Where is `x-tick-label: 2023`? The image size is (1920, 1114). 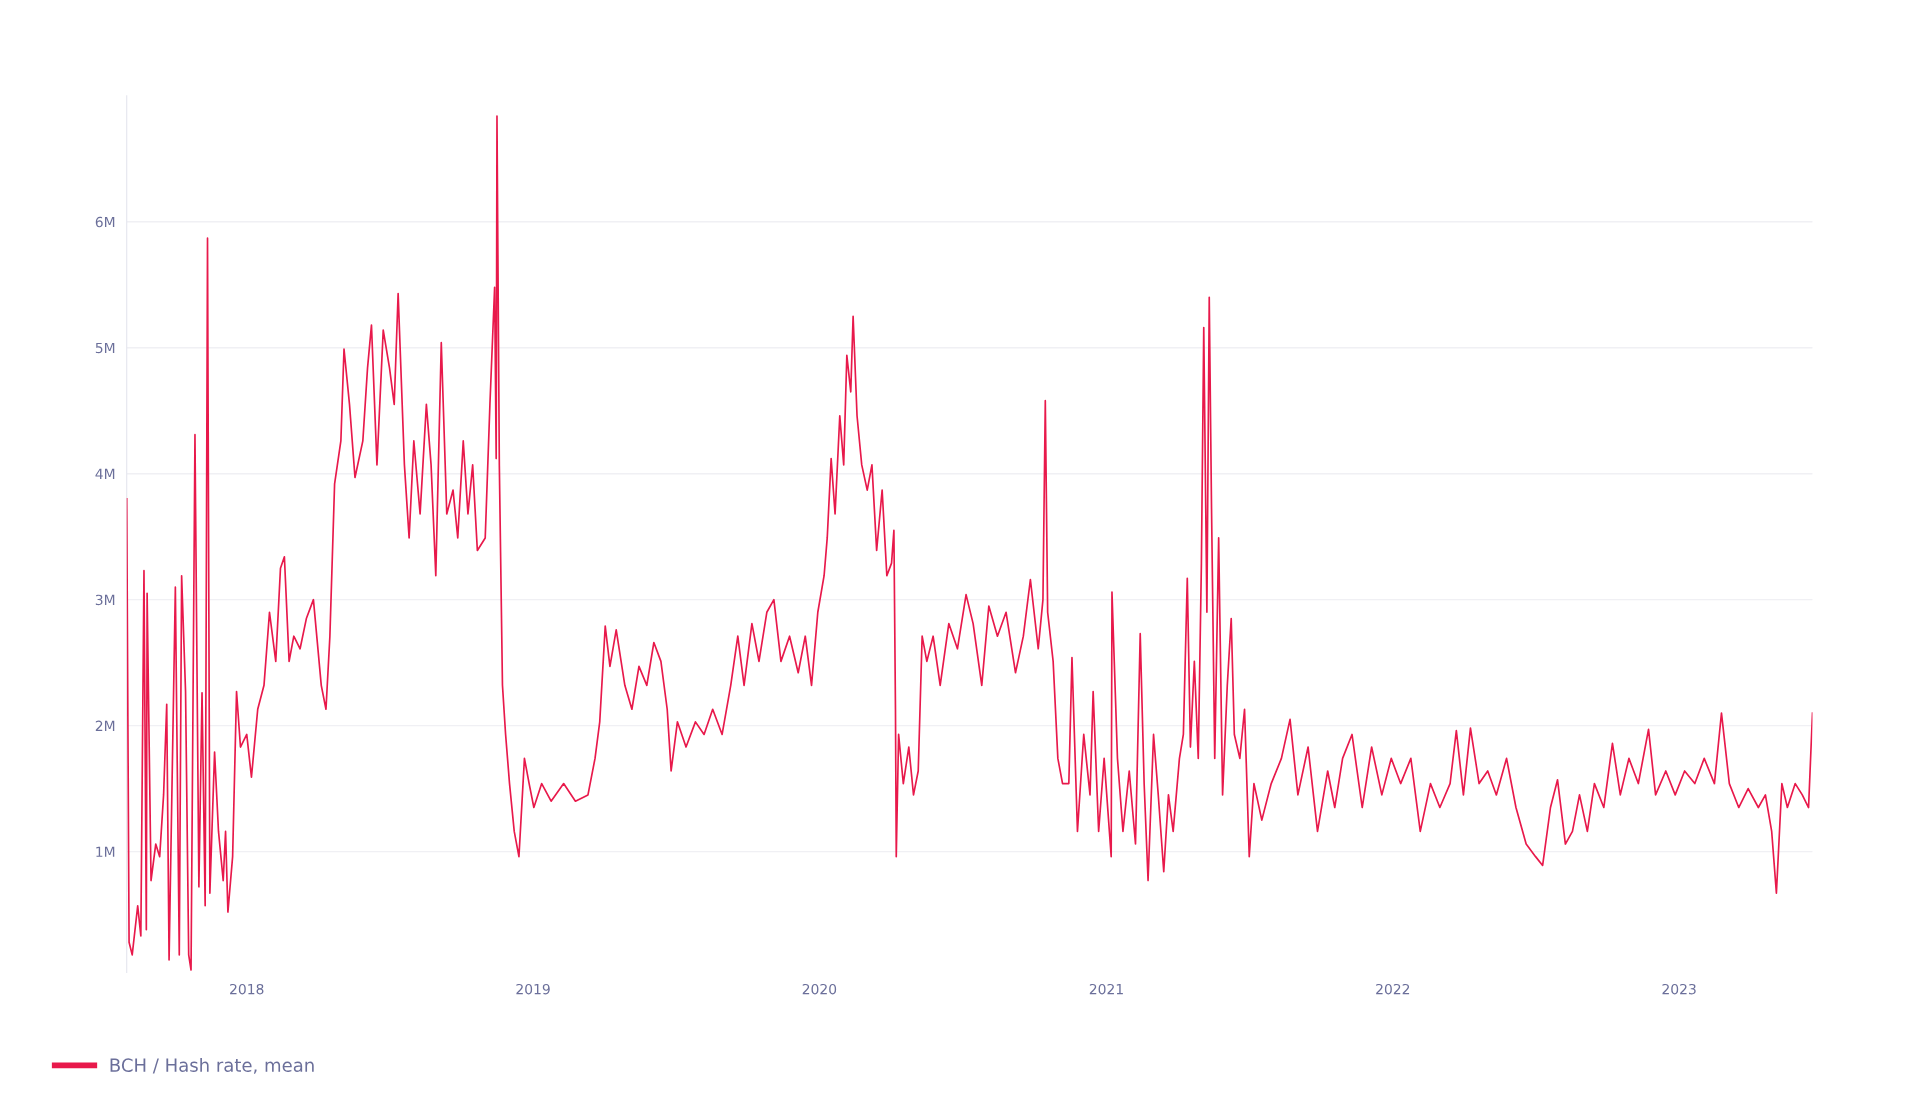 x-tick-label: 2023 is located at coordinates (1679, 989).